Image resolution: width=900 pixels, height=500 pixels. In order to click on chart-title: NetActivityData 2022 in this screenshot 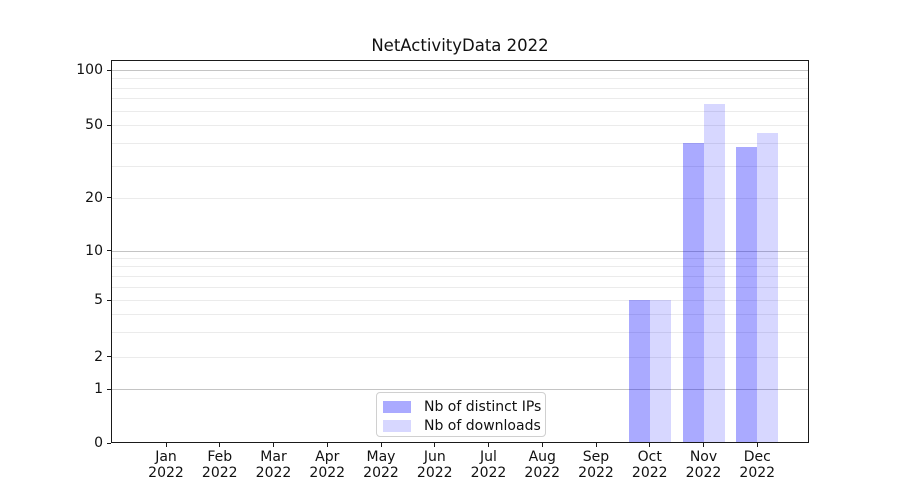, I will do `click(460, 45)`.